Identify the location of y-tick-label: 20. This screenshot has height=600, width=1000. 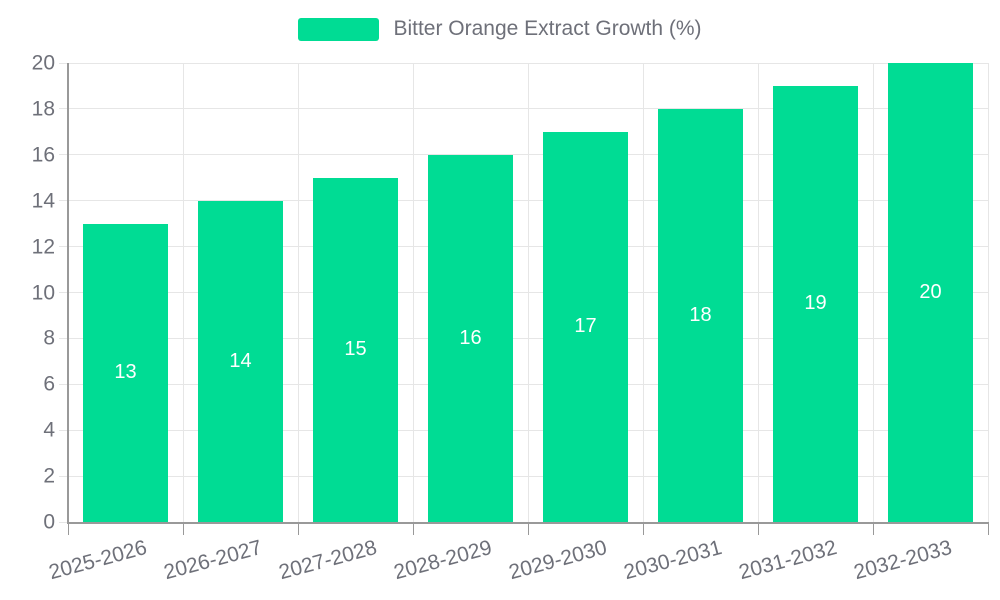
(43, 63).